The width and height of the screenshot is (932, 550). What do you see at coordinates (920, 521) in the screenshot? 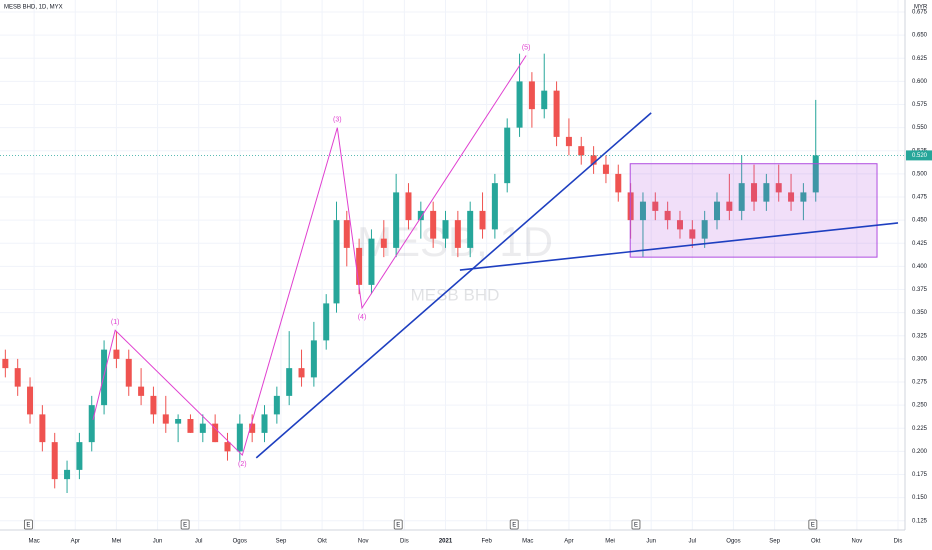
I see `y-tick-label: 0.125` at bounding box center [920, 521].